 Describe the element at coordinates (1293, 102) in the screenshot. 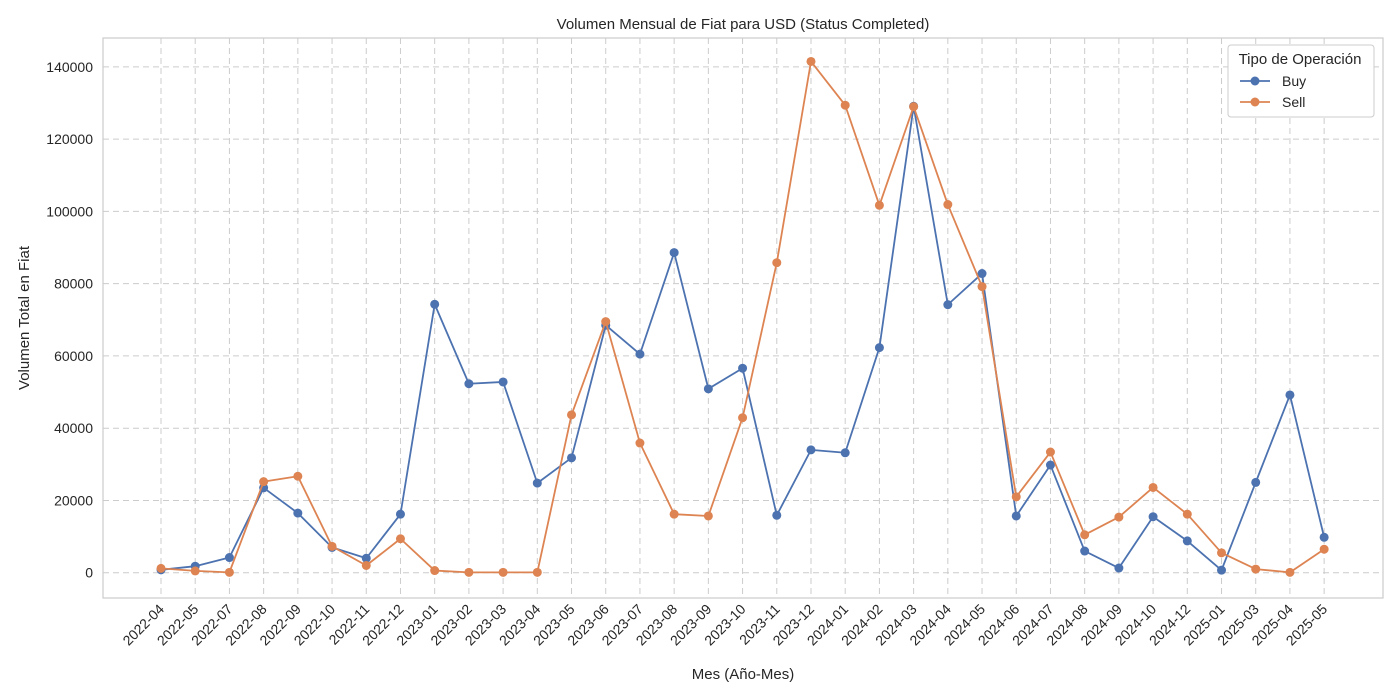

I see `legend-label-sell: Sell` at that location.